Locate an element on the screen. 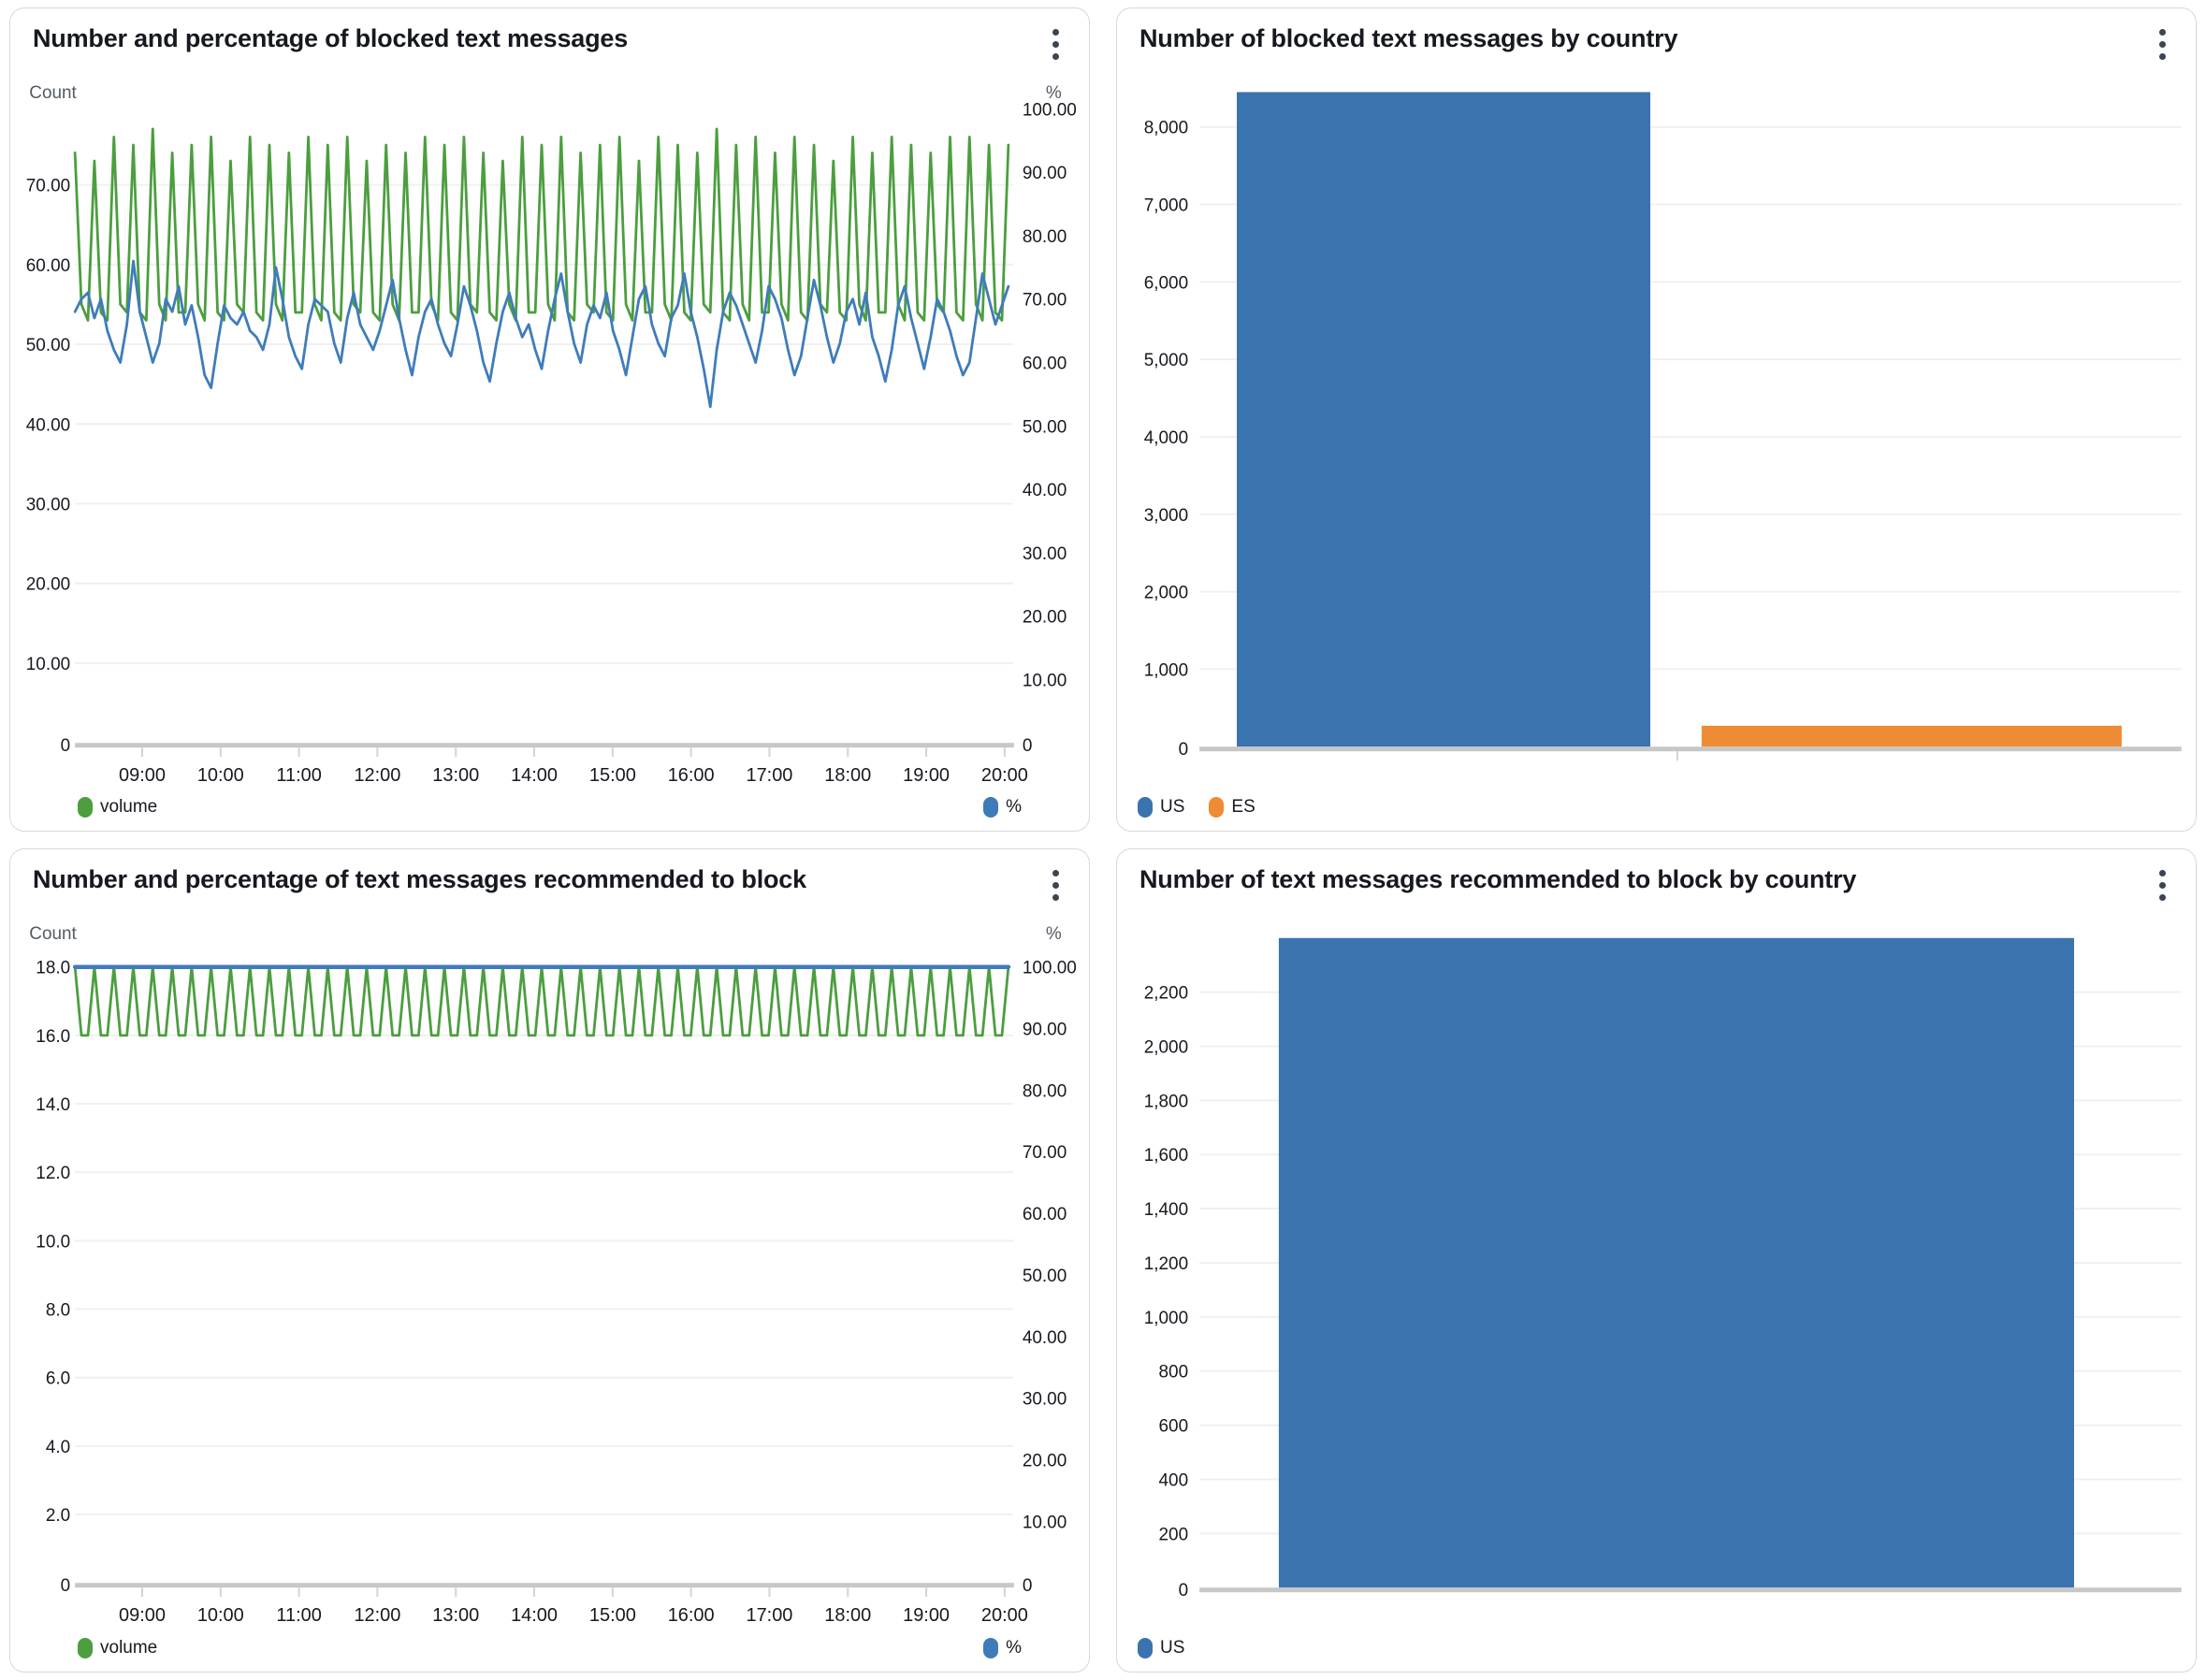 The height and width of the screenshot is (1680, 2206). y-tick-label: 7,000 is located at coordinates (1166, 206).